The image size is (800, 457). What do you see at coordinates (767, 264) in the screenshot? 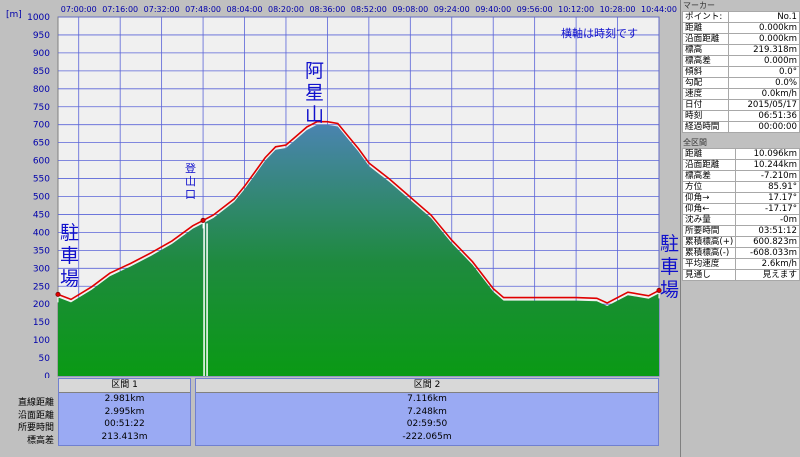
I see `total-value: 2.6km/h` at bounding box center [767, 264].